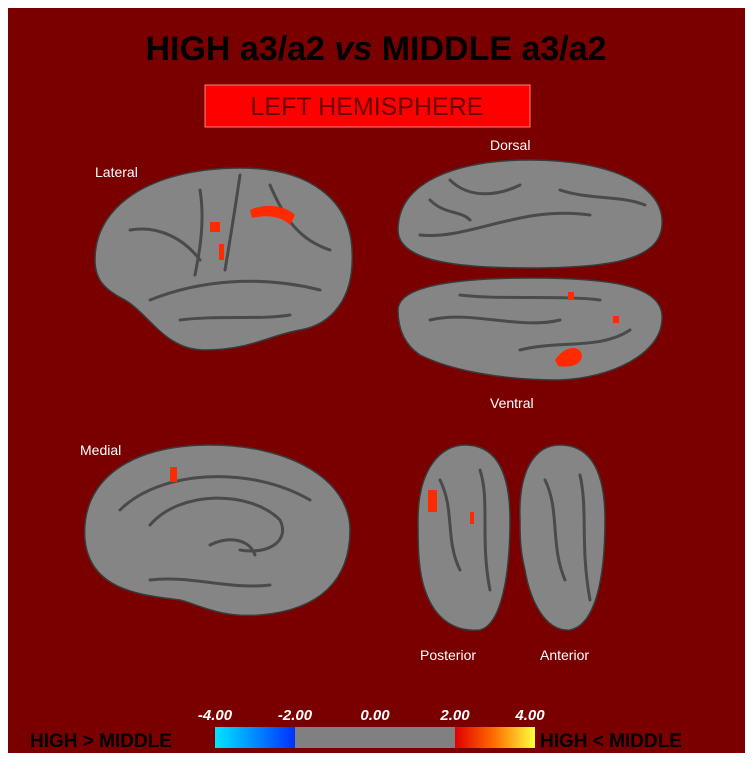 This screenshot has height=761, width=753. I want to click on title-part: vs, so click(353, 49).